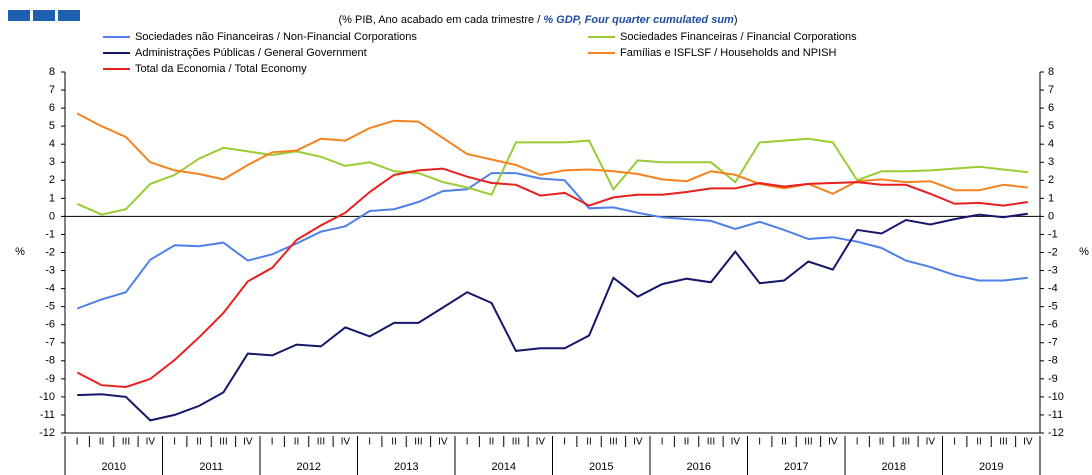  Describe the element at coordinates (1053, 325) in the screenshot. I see `y2-tick-label: -6` at that location.